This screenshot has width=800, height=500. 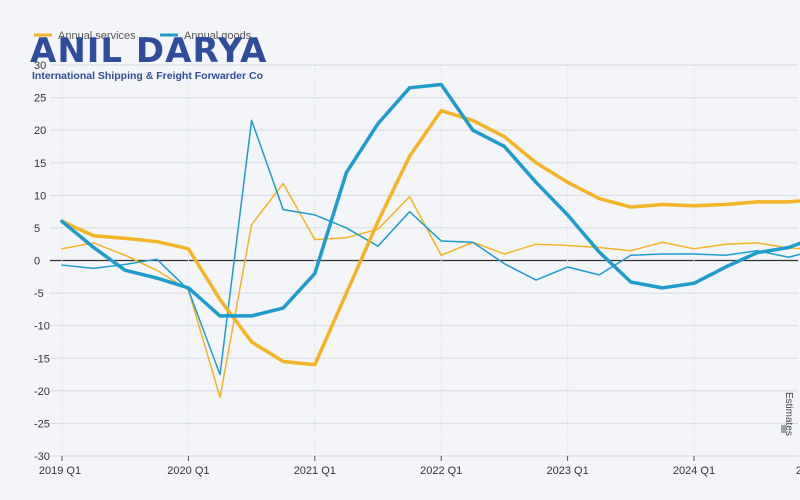 I want to click on y-axis-tick-labels: -30 -25 -20 -15 -10 -5 0 5 10 15 20 25 30, so click(x=42, y=261).